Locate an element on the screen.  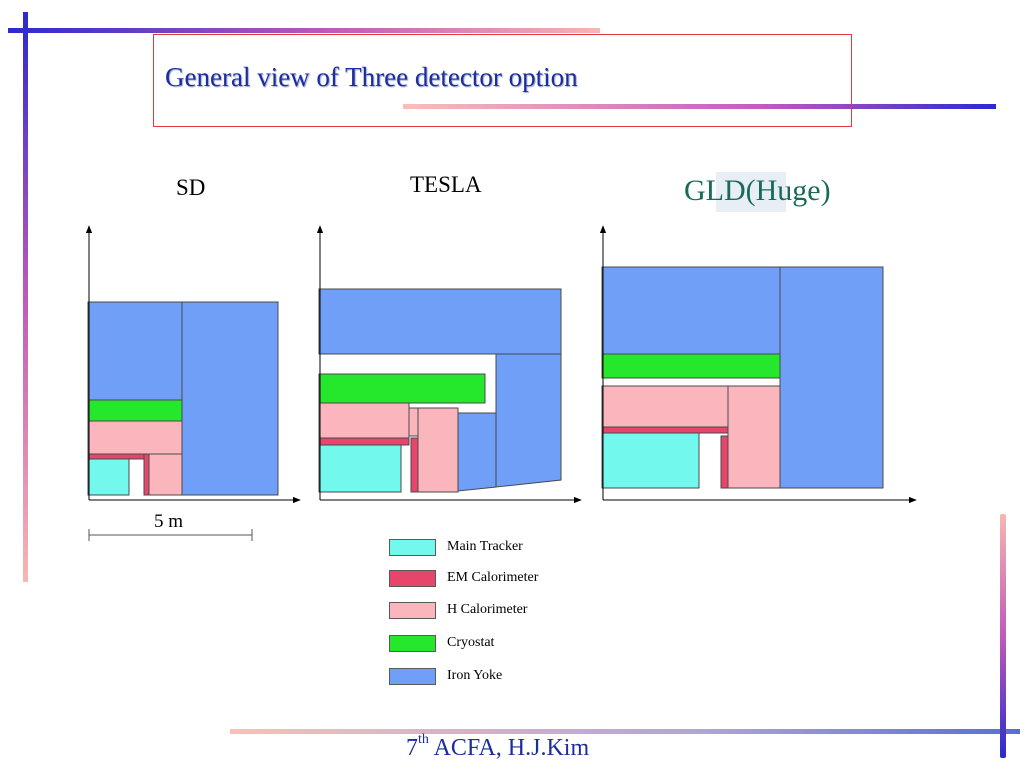
legend-item-iron-yoke: Iron Yoke is located at coordinates (445, 676).